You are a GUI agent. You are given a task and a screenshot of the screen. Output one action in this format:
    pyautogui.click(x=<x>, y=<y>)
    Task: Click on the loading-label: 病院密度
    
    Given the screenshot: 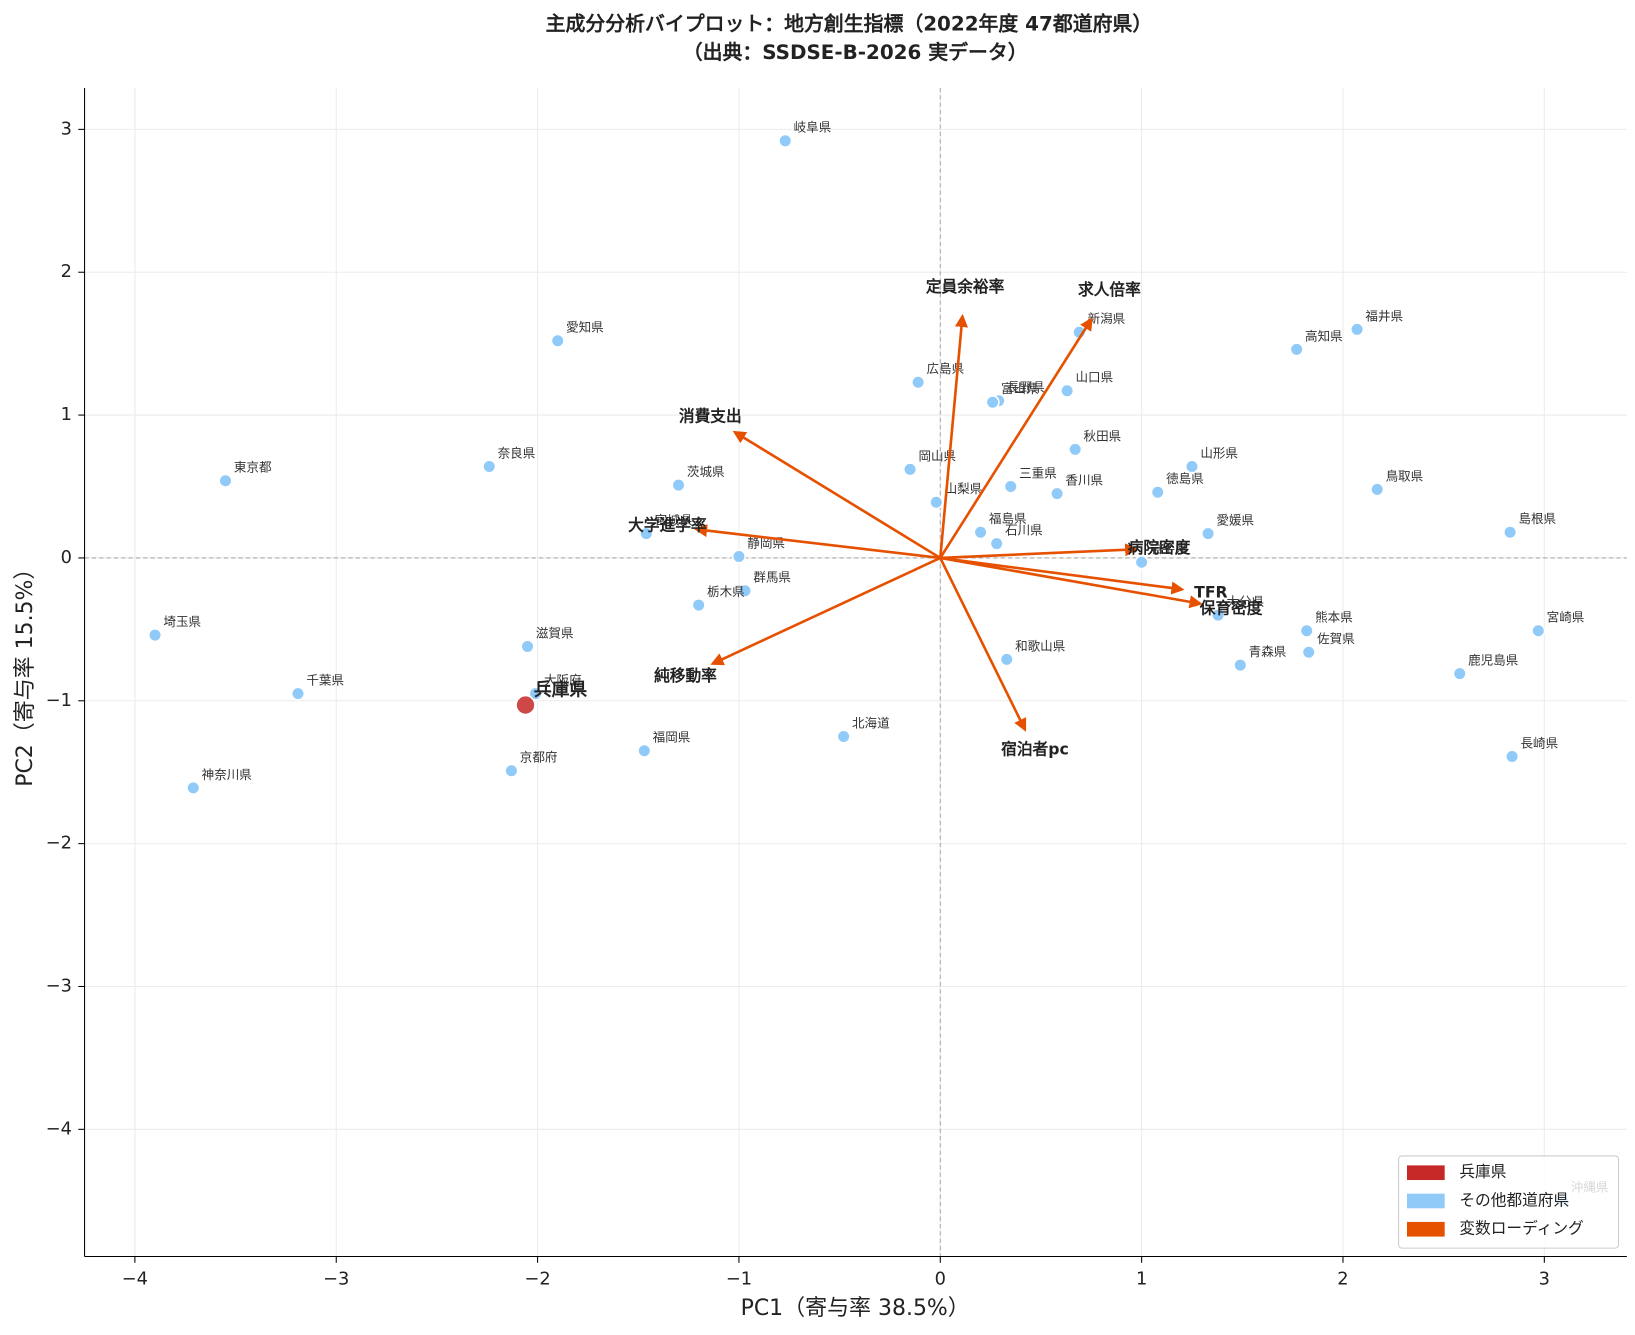 What is the action you would take?
    pyautogui.click(x=1159, y=547)
    